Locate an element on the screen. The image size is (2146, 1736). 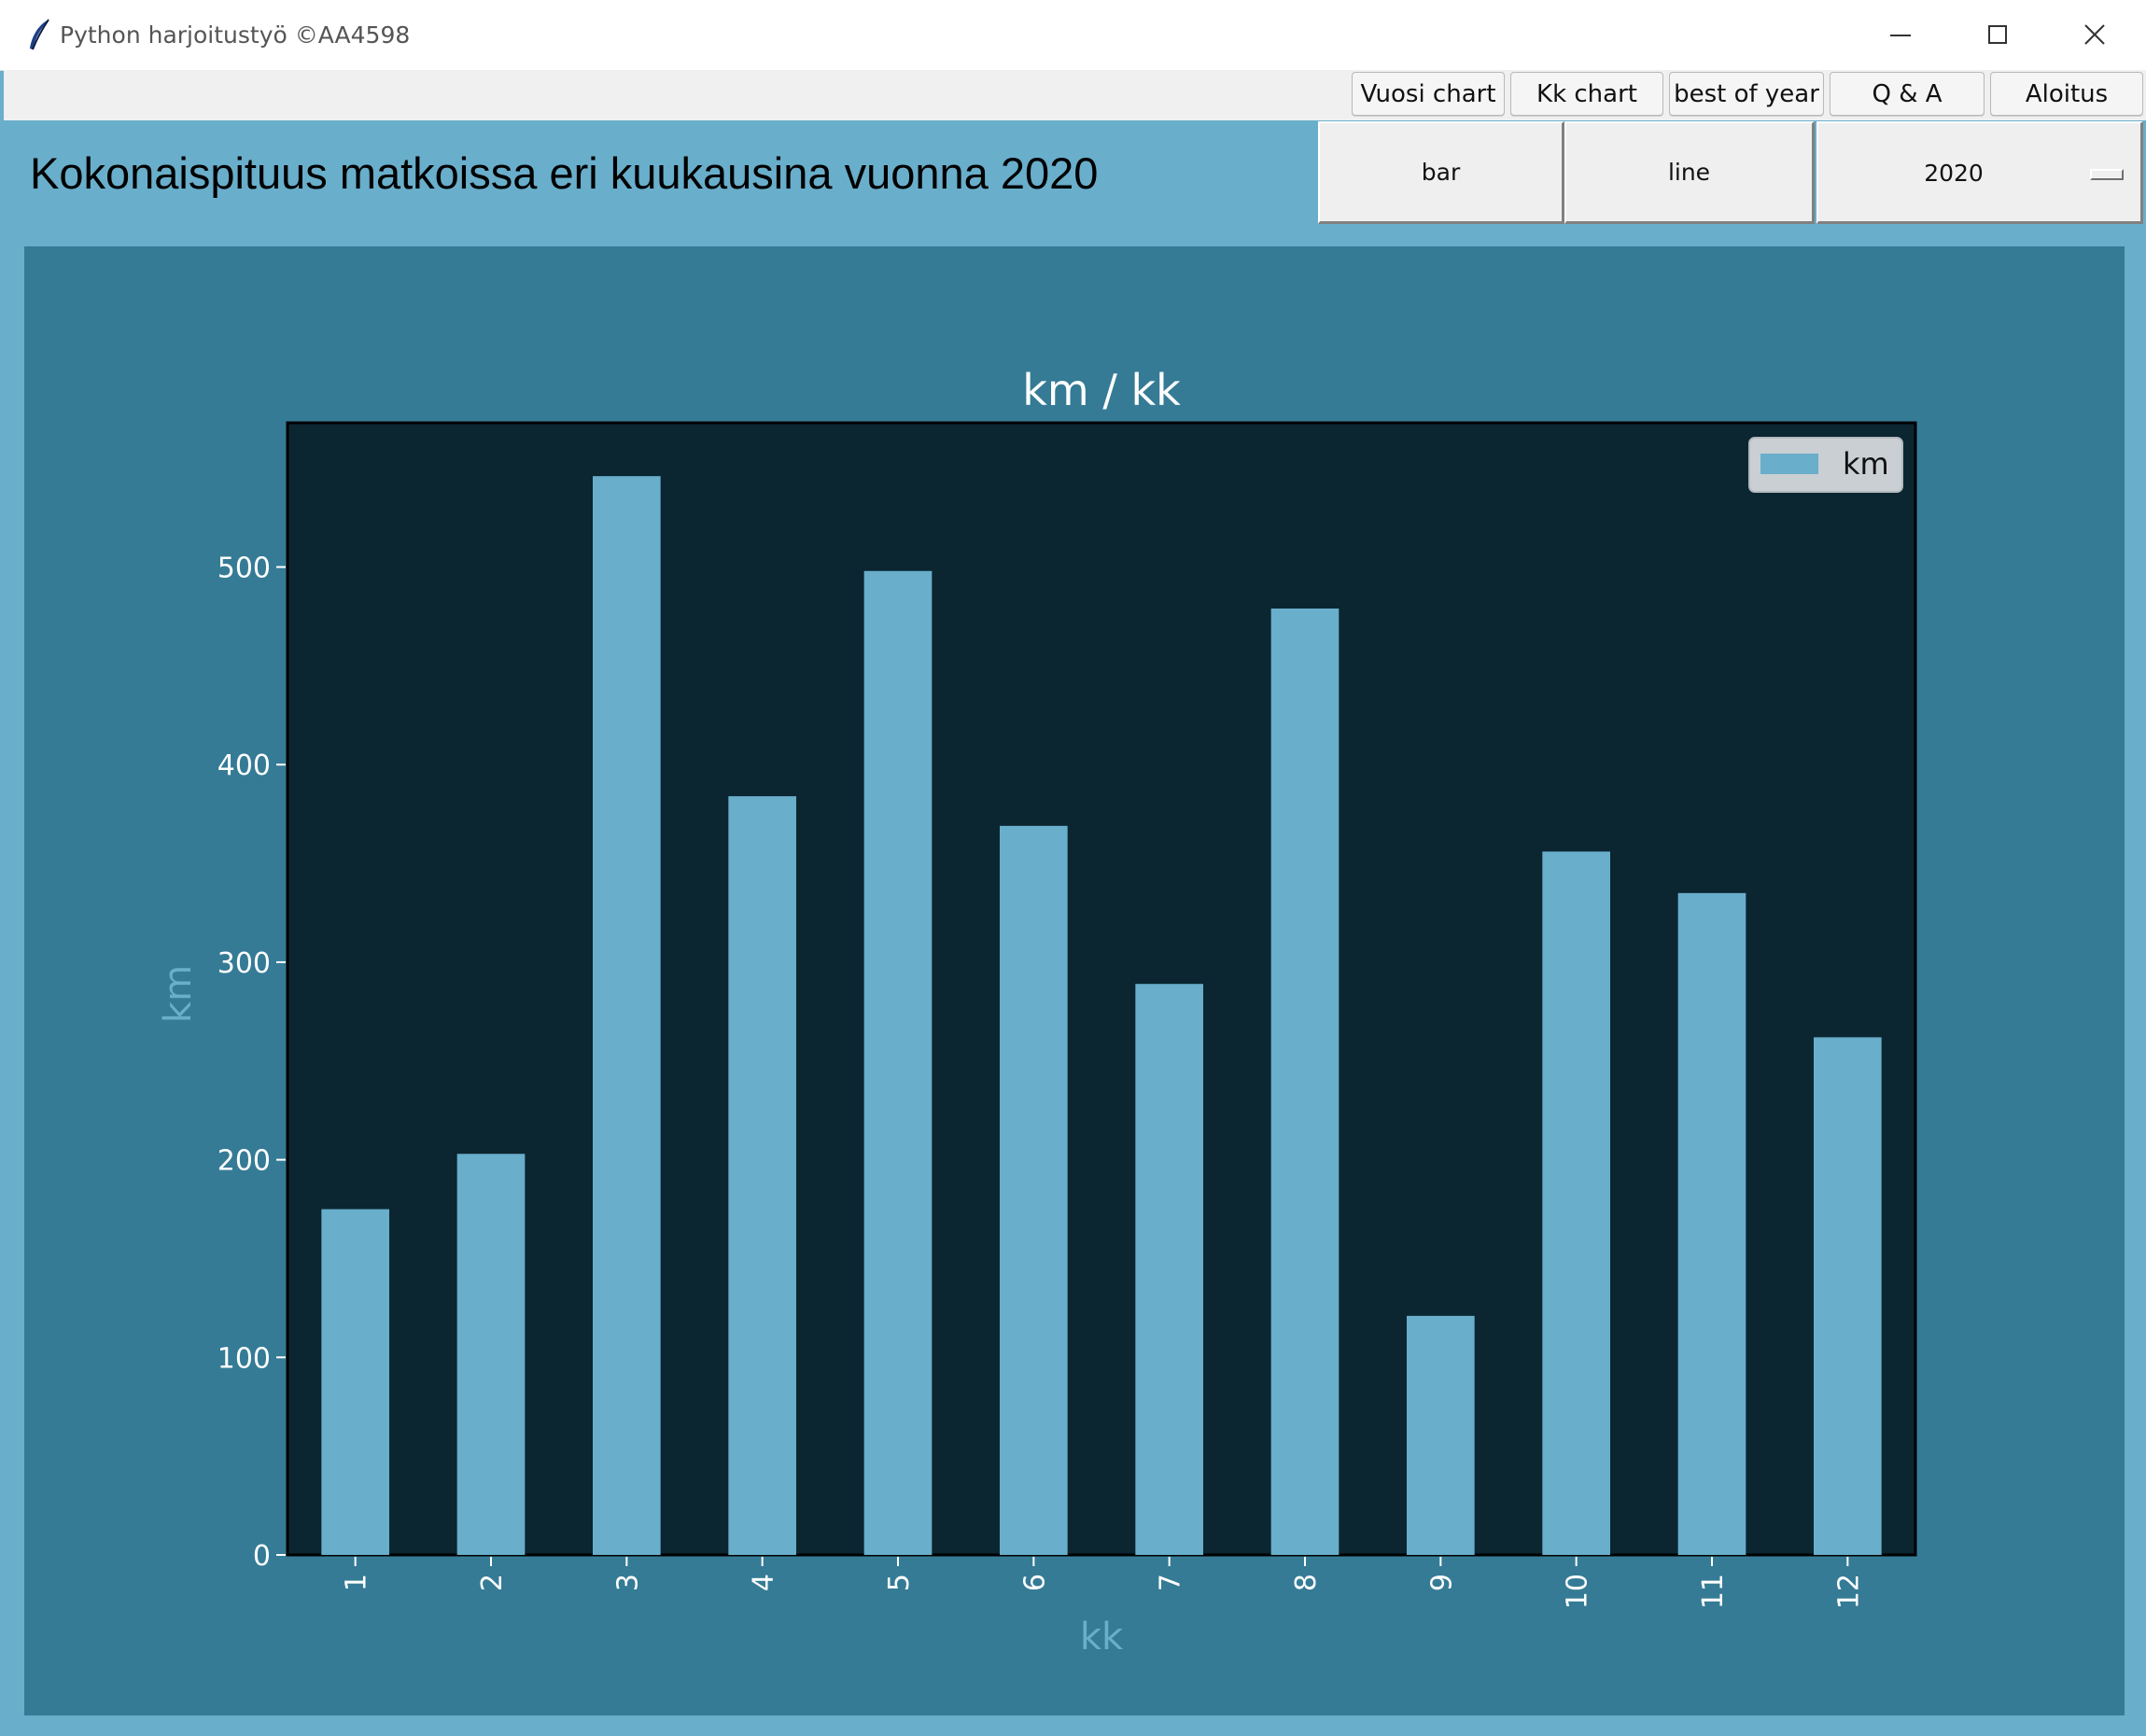
x-tick-label: 4 is located at coordinates (764, 1582).